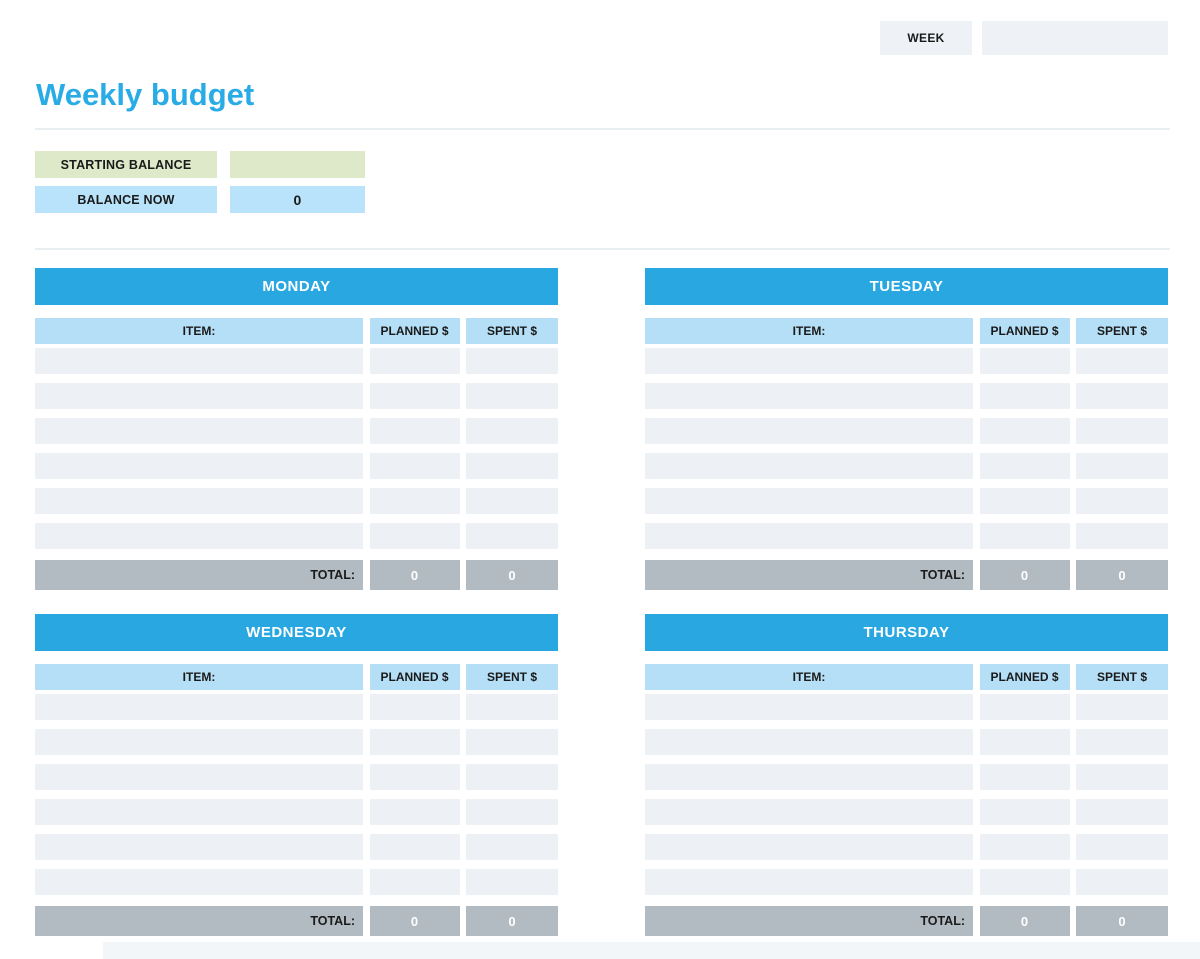  Describe the element at coordinates (126, 199) in the screenshot. I see `balance-now-label: BALANCE NOW` at that location.